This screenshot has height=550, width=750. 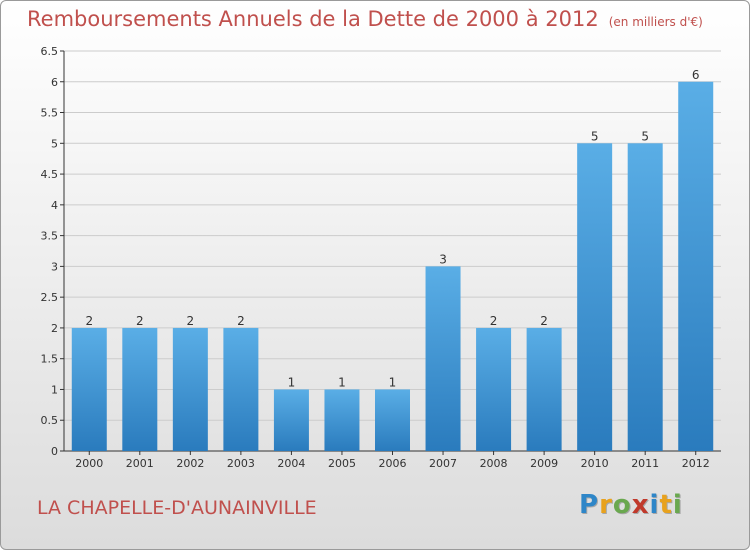 What do you see at coordinates (177, 508) in the screenshot?
I see `commune-name: LA CHAPELLE-D'AUNAINVILLE` at bounding box center [177, 508].